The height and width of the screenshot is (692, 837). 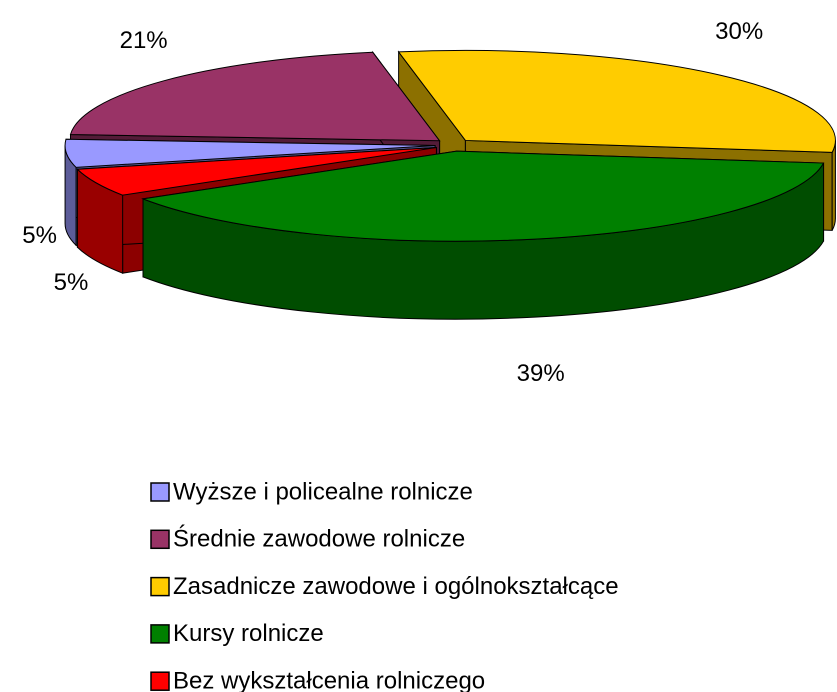 I want to click on legend-label: Kursy rolnicze, so click(x=248, y=633).